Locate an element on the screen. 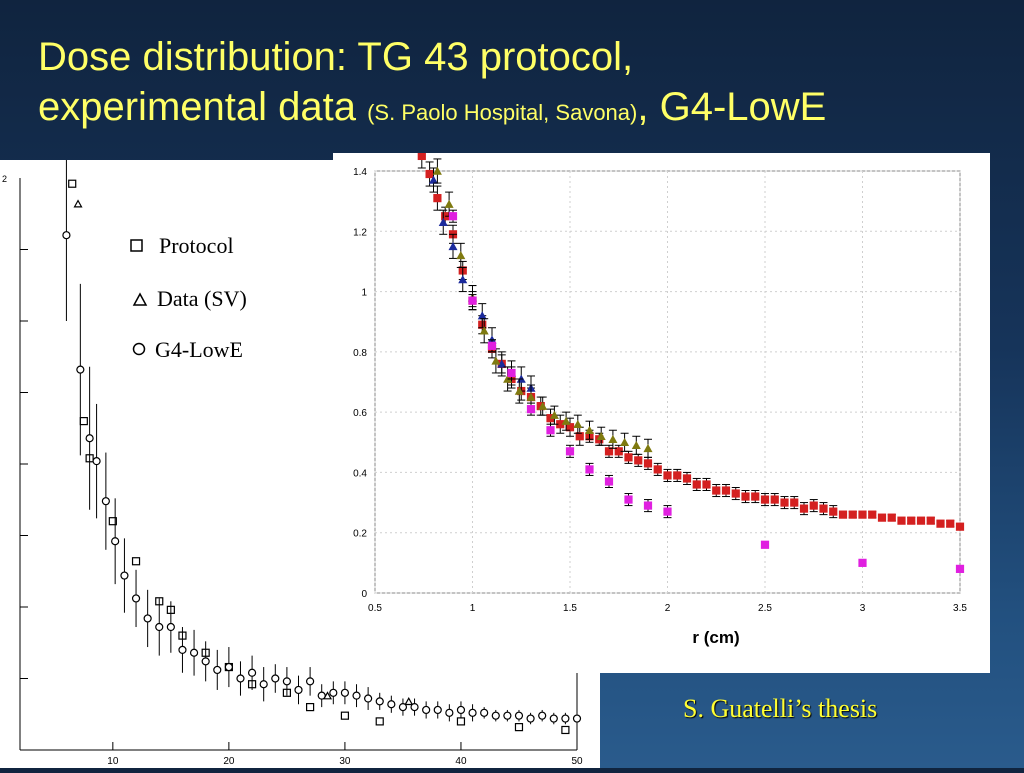  left-x-tick-label: 10 is located at coordinates (113, 761).